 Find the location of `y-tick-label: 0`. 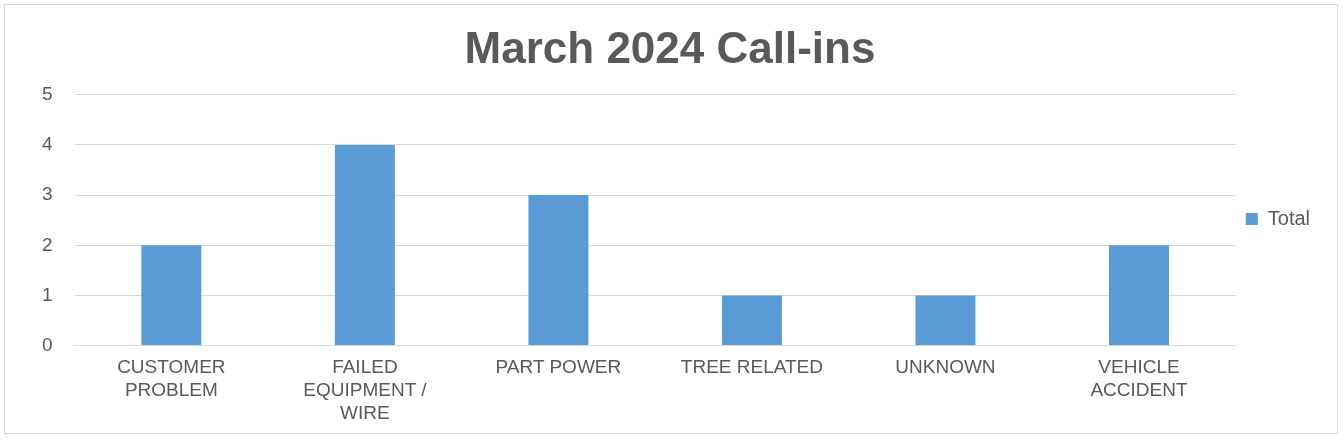

y-tick-label: 0 is located at coordinates (47, 344).